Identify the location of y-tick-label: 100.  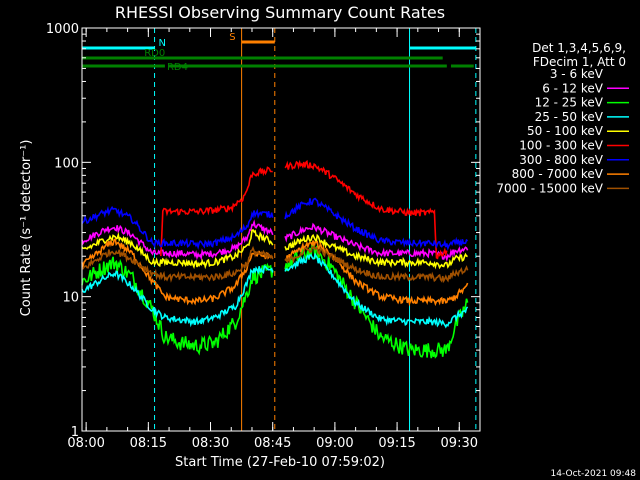
(66, 163).